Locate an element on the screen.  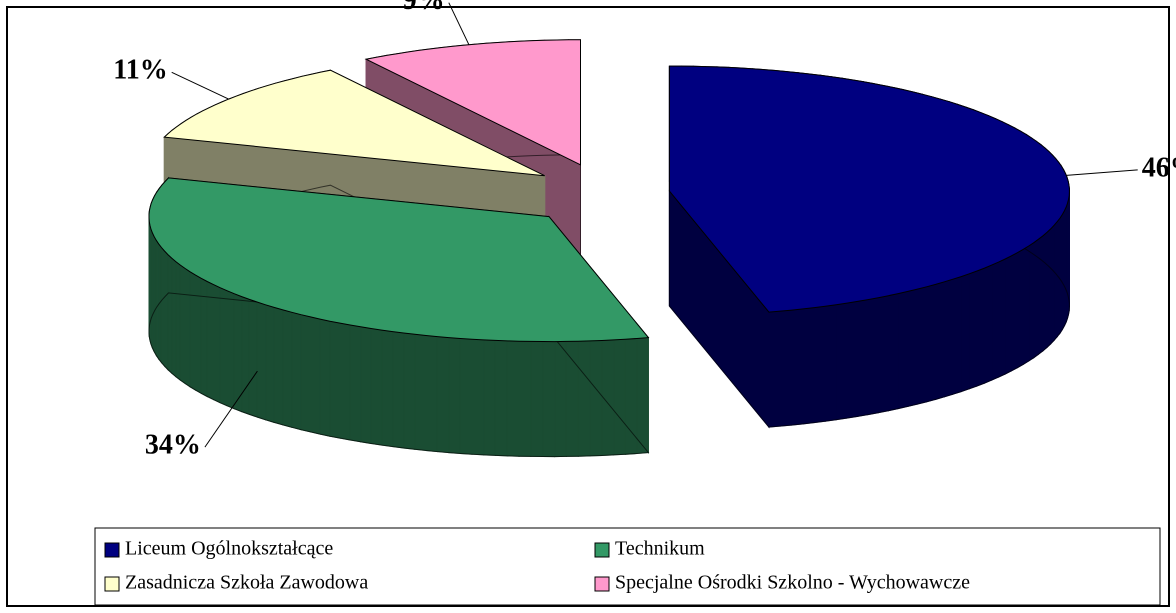
data-label: 9% is located at coordinates (424, 8).